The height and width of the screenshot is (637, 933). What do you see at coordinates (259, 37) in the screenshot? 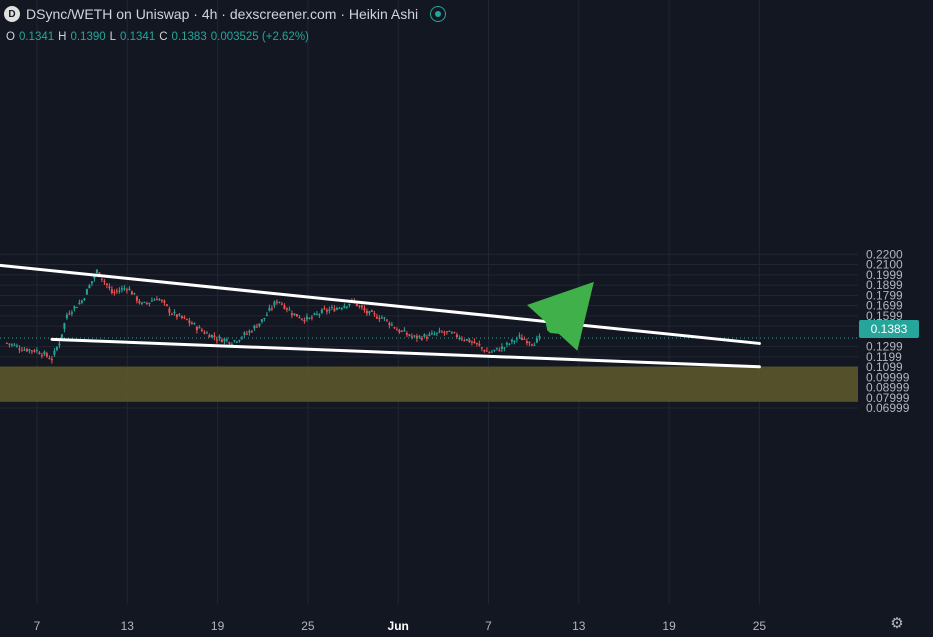
I see `ohlc-change: 0.003525 (+2.62%)` at bounding box center [259, 37].